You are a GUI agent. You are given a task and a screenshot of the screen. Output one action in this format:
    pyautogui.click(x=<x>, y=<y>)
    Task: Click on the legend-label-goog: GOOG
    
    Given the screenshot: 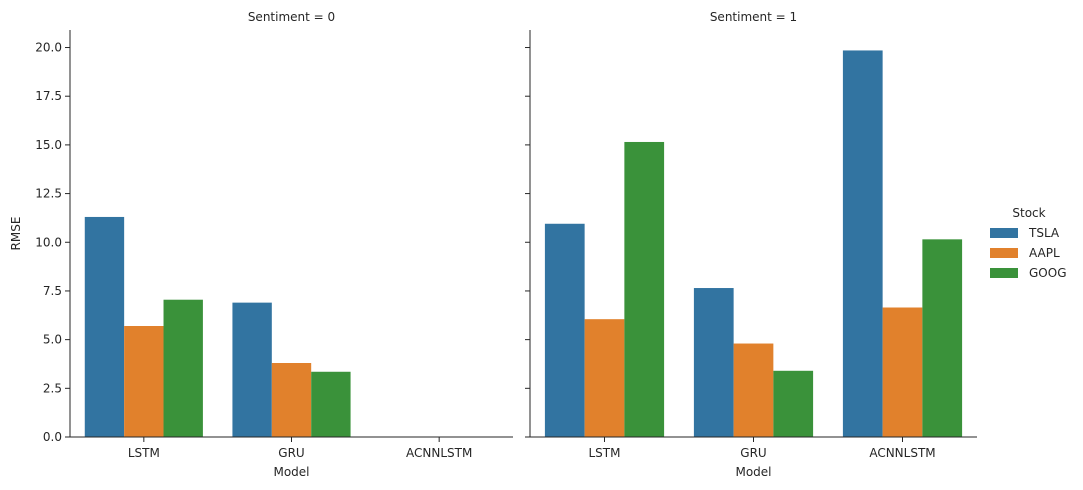 What is the action you would take?
    pyautogui.click(x=1048, y=273)
    